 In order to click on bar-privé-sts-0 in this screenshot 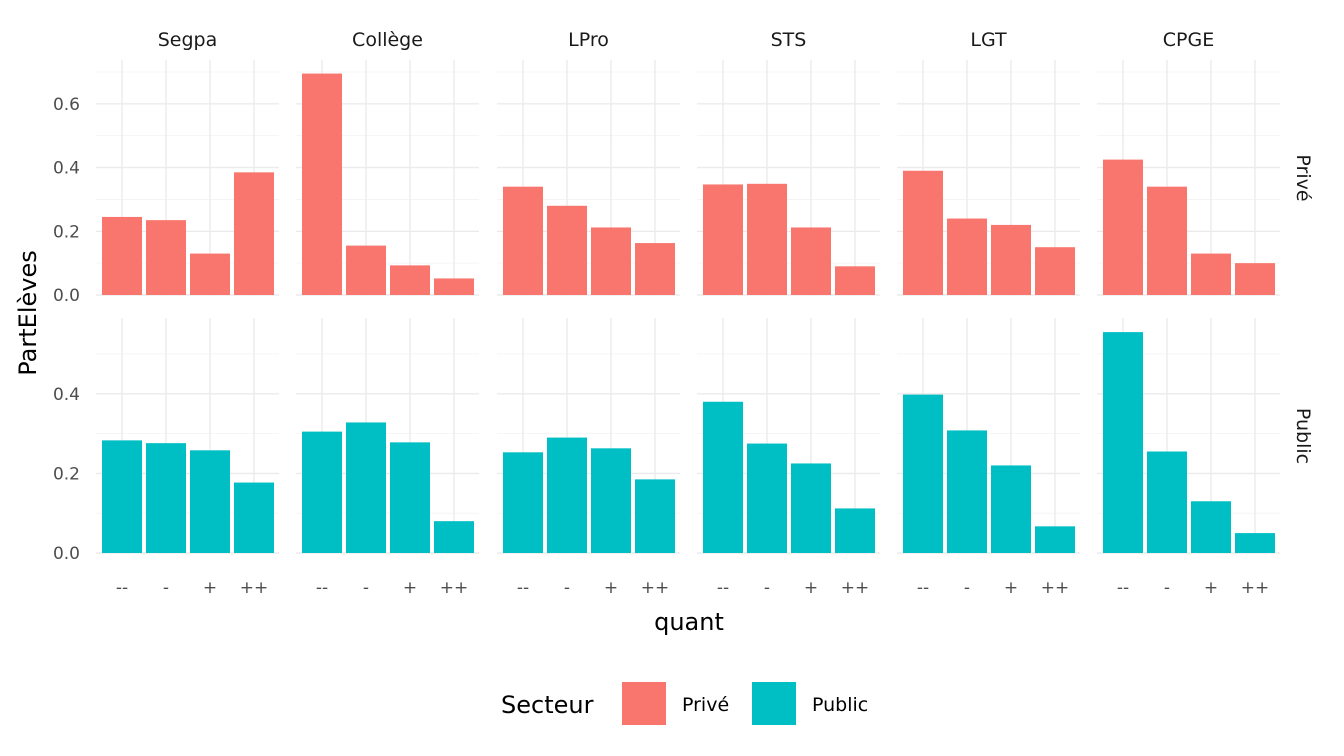, I will do `click(723, 239)`.